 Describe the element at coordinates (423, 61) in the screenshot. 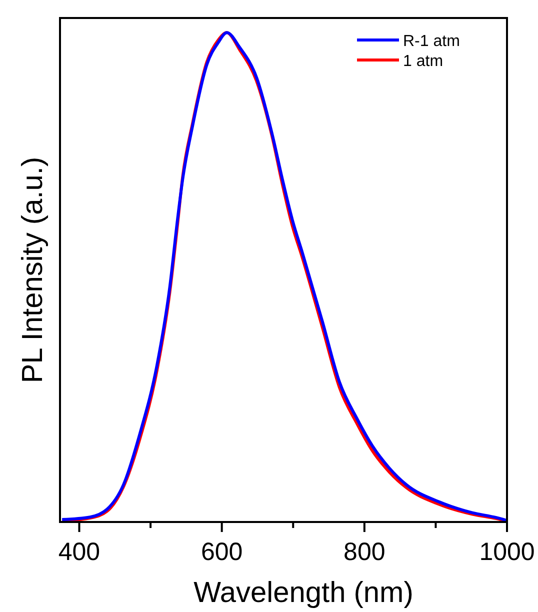

I see `legend-label: 1 atm` at that location.